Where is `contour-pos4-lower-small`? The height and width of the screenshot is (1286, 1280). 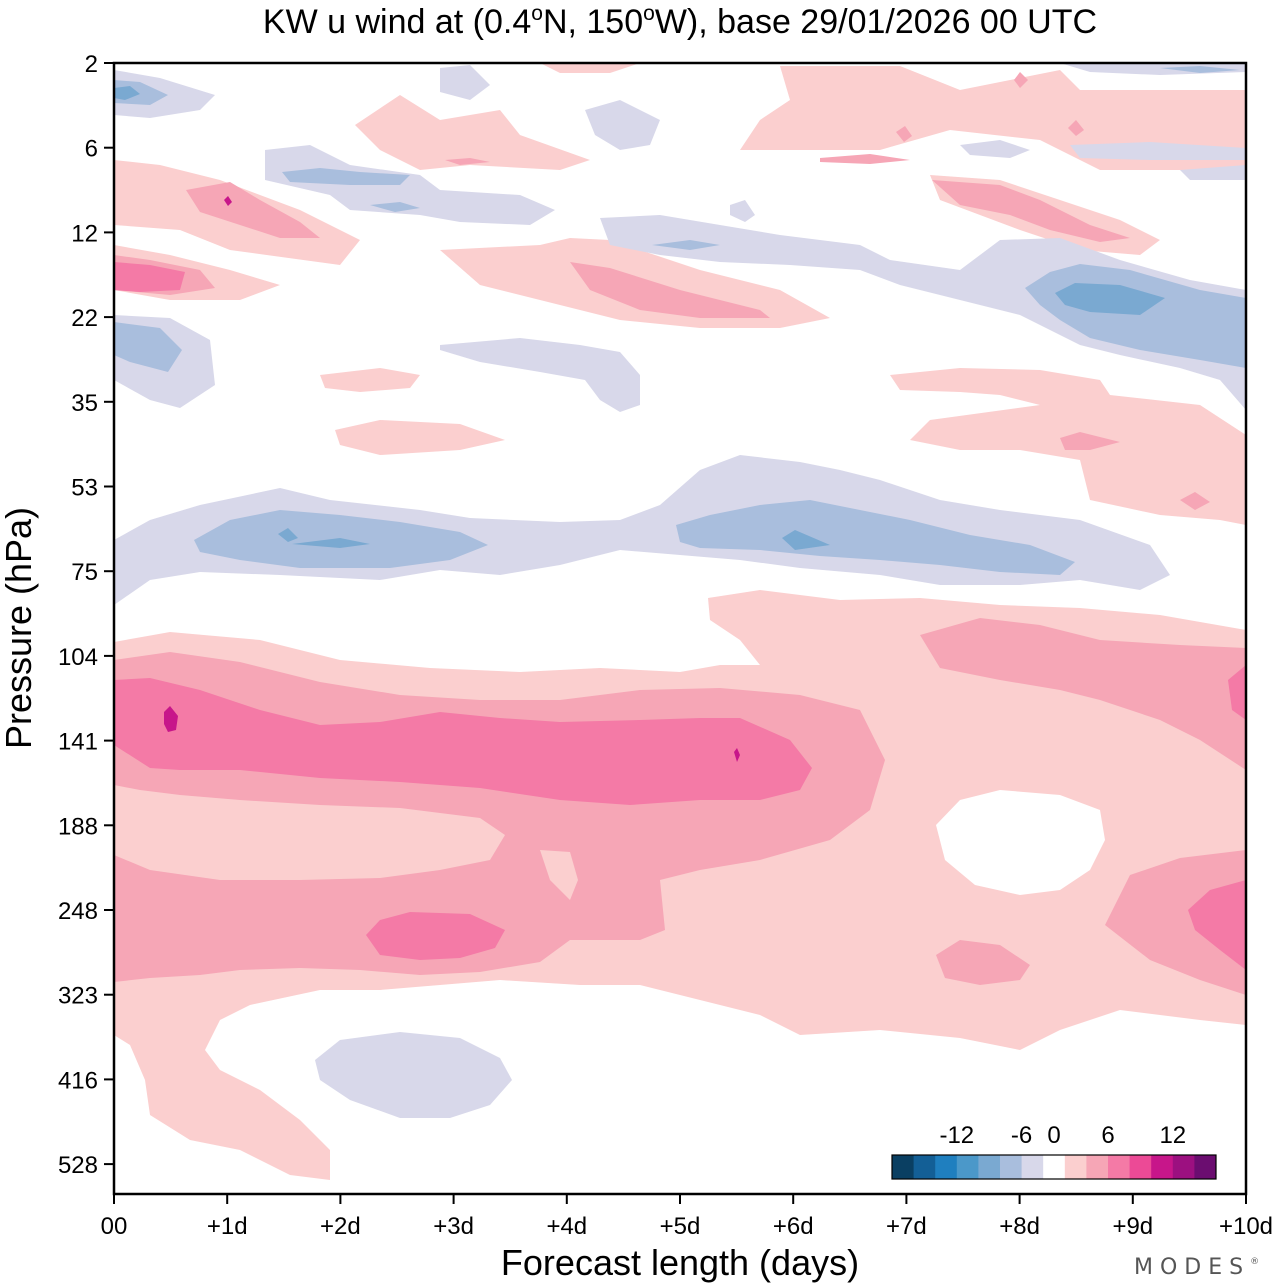
contour-pos4-lower-small is located at coordinates (559, 875).